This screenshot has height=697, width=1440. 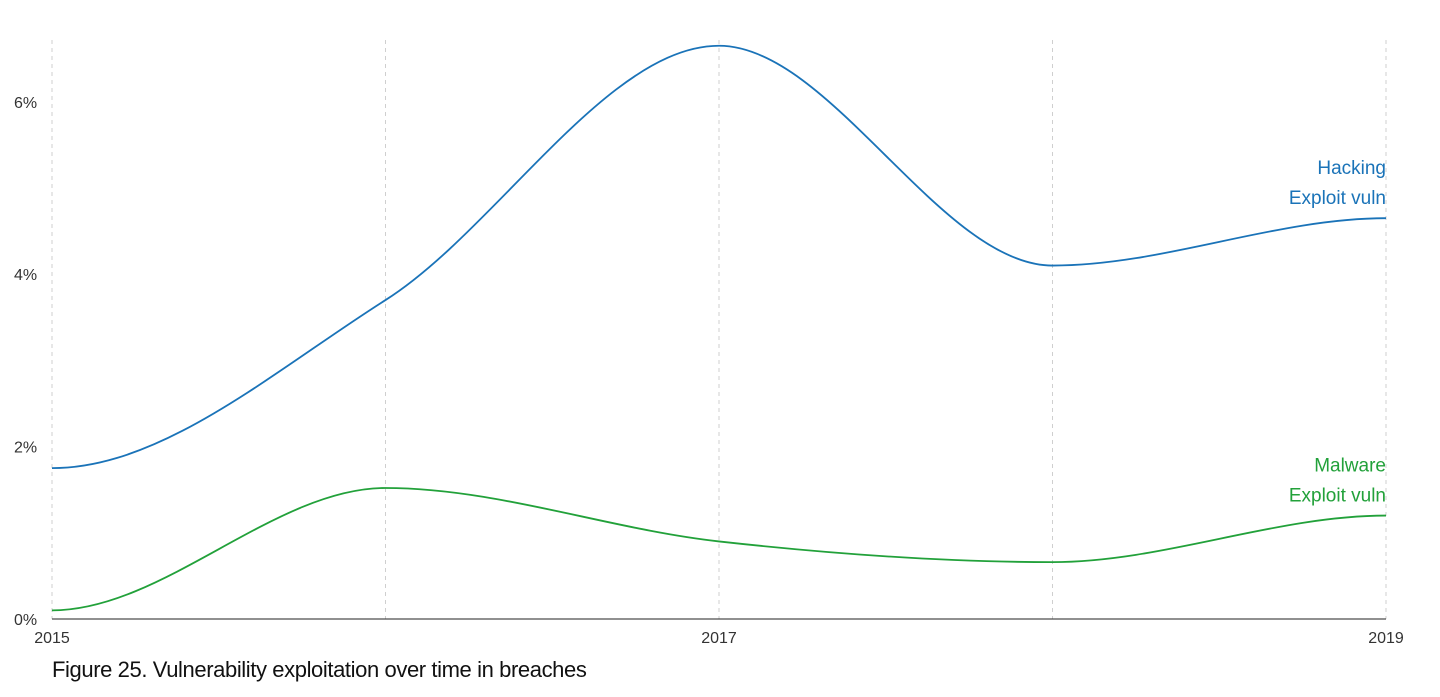 What do you see at coordinates (25, 103) in the screenshot?
I see `y-tick-label-6: 6%` at bounding box center [25, 103].